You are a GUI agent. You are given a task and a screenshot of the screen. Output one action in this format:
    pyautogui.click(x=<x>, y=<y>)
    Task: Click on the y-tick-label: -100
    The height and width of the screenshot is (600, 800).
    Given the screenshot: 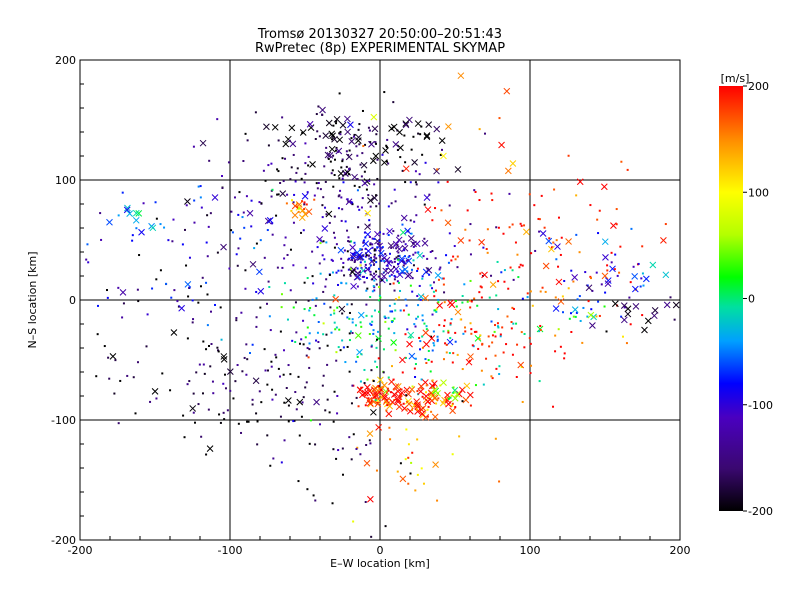 What is the action you would take?
    pyautogui.click(x=63, y=420)
    